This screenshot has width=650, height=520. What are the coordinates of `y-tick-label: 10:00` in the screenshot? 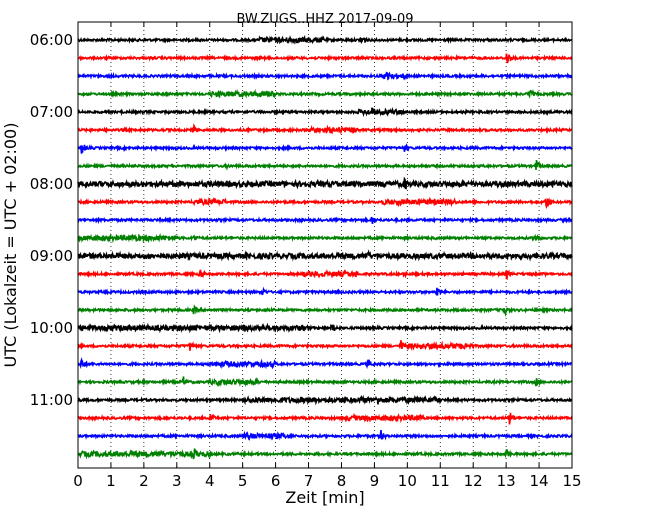 It's located at (51, 328).